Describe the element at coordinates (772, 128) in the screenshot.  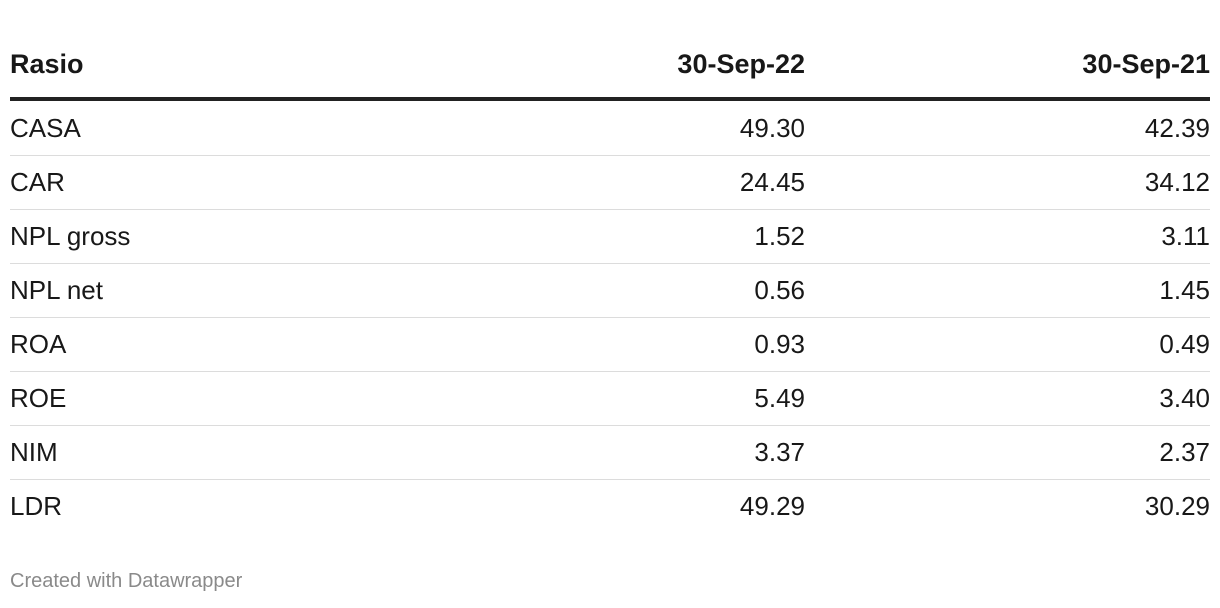
I see `cell-value: 49.30` at that location.